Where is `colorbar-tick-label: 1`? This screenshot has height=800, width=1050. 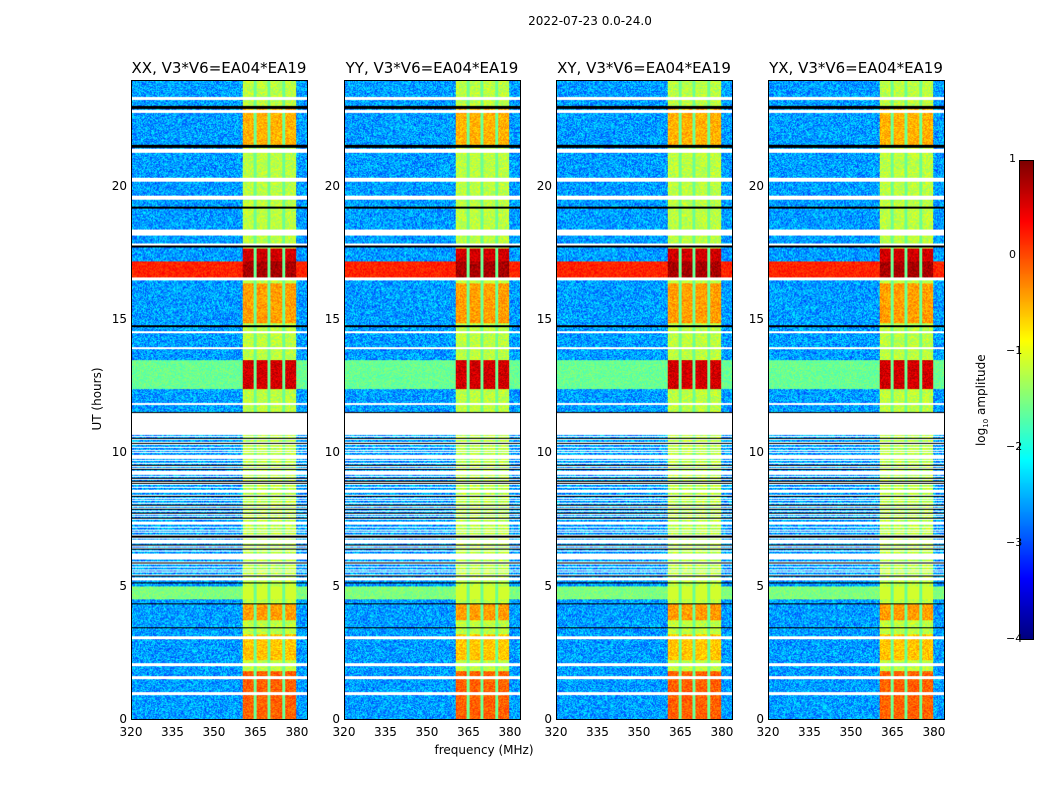
colorbar-tick-label: 1 is located at coordinates (1012, 158).